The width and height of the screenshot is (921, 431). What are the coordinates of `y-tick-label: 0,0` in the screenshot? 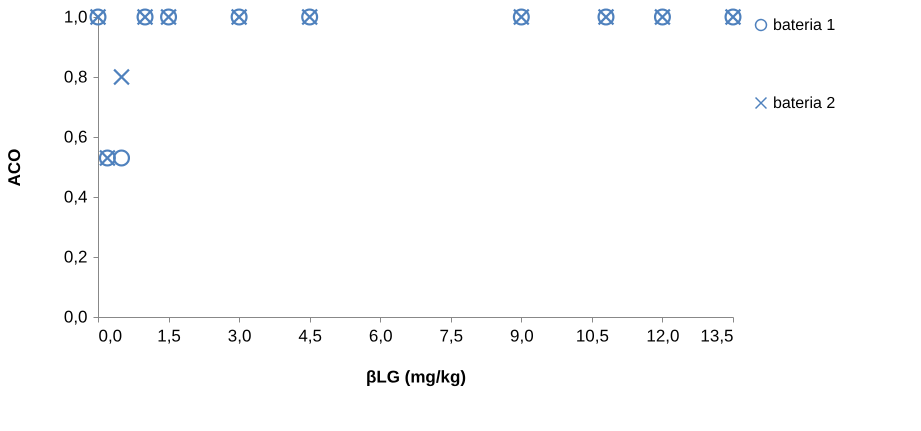 It's located at (76, 317).